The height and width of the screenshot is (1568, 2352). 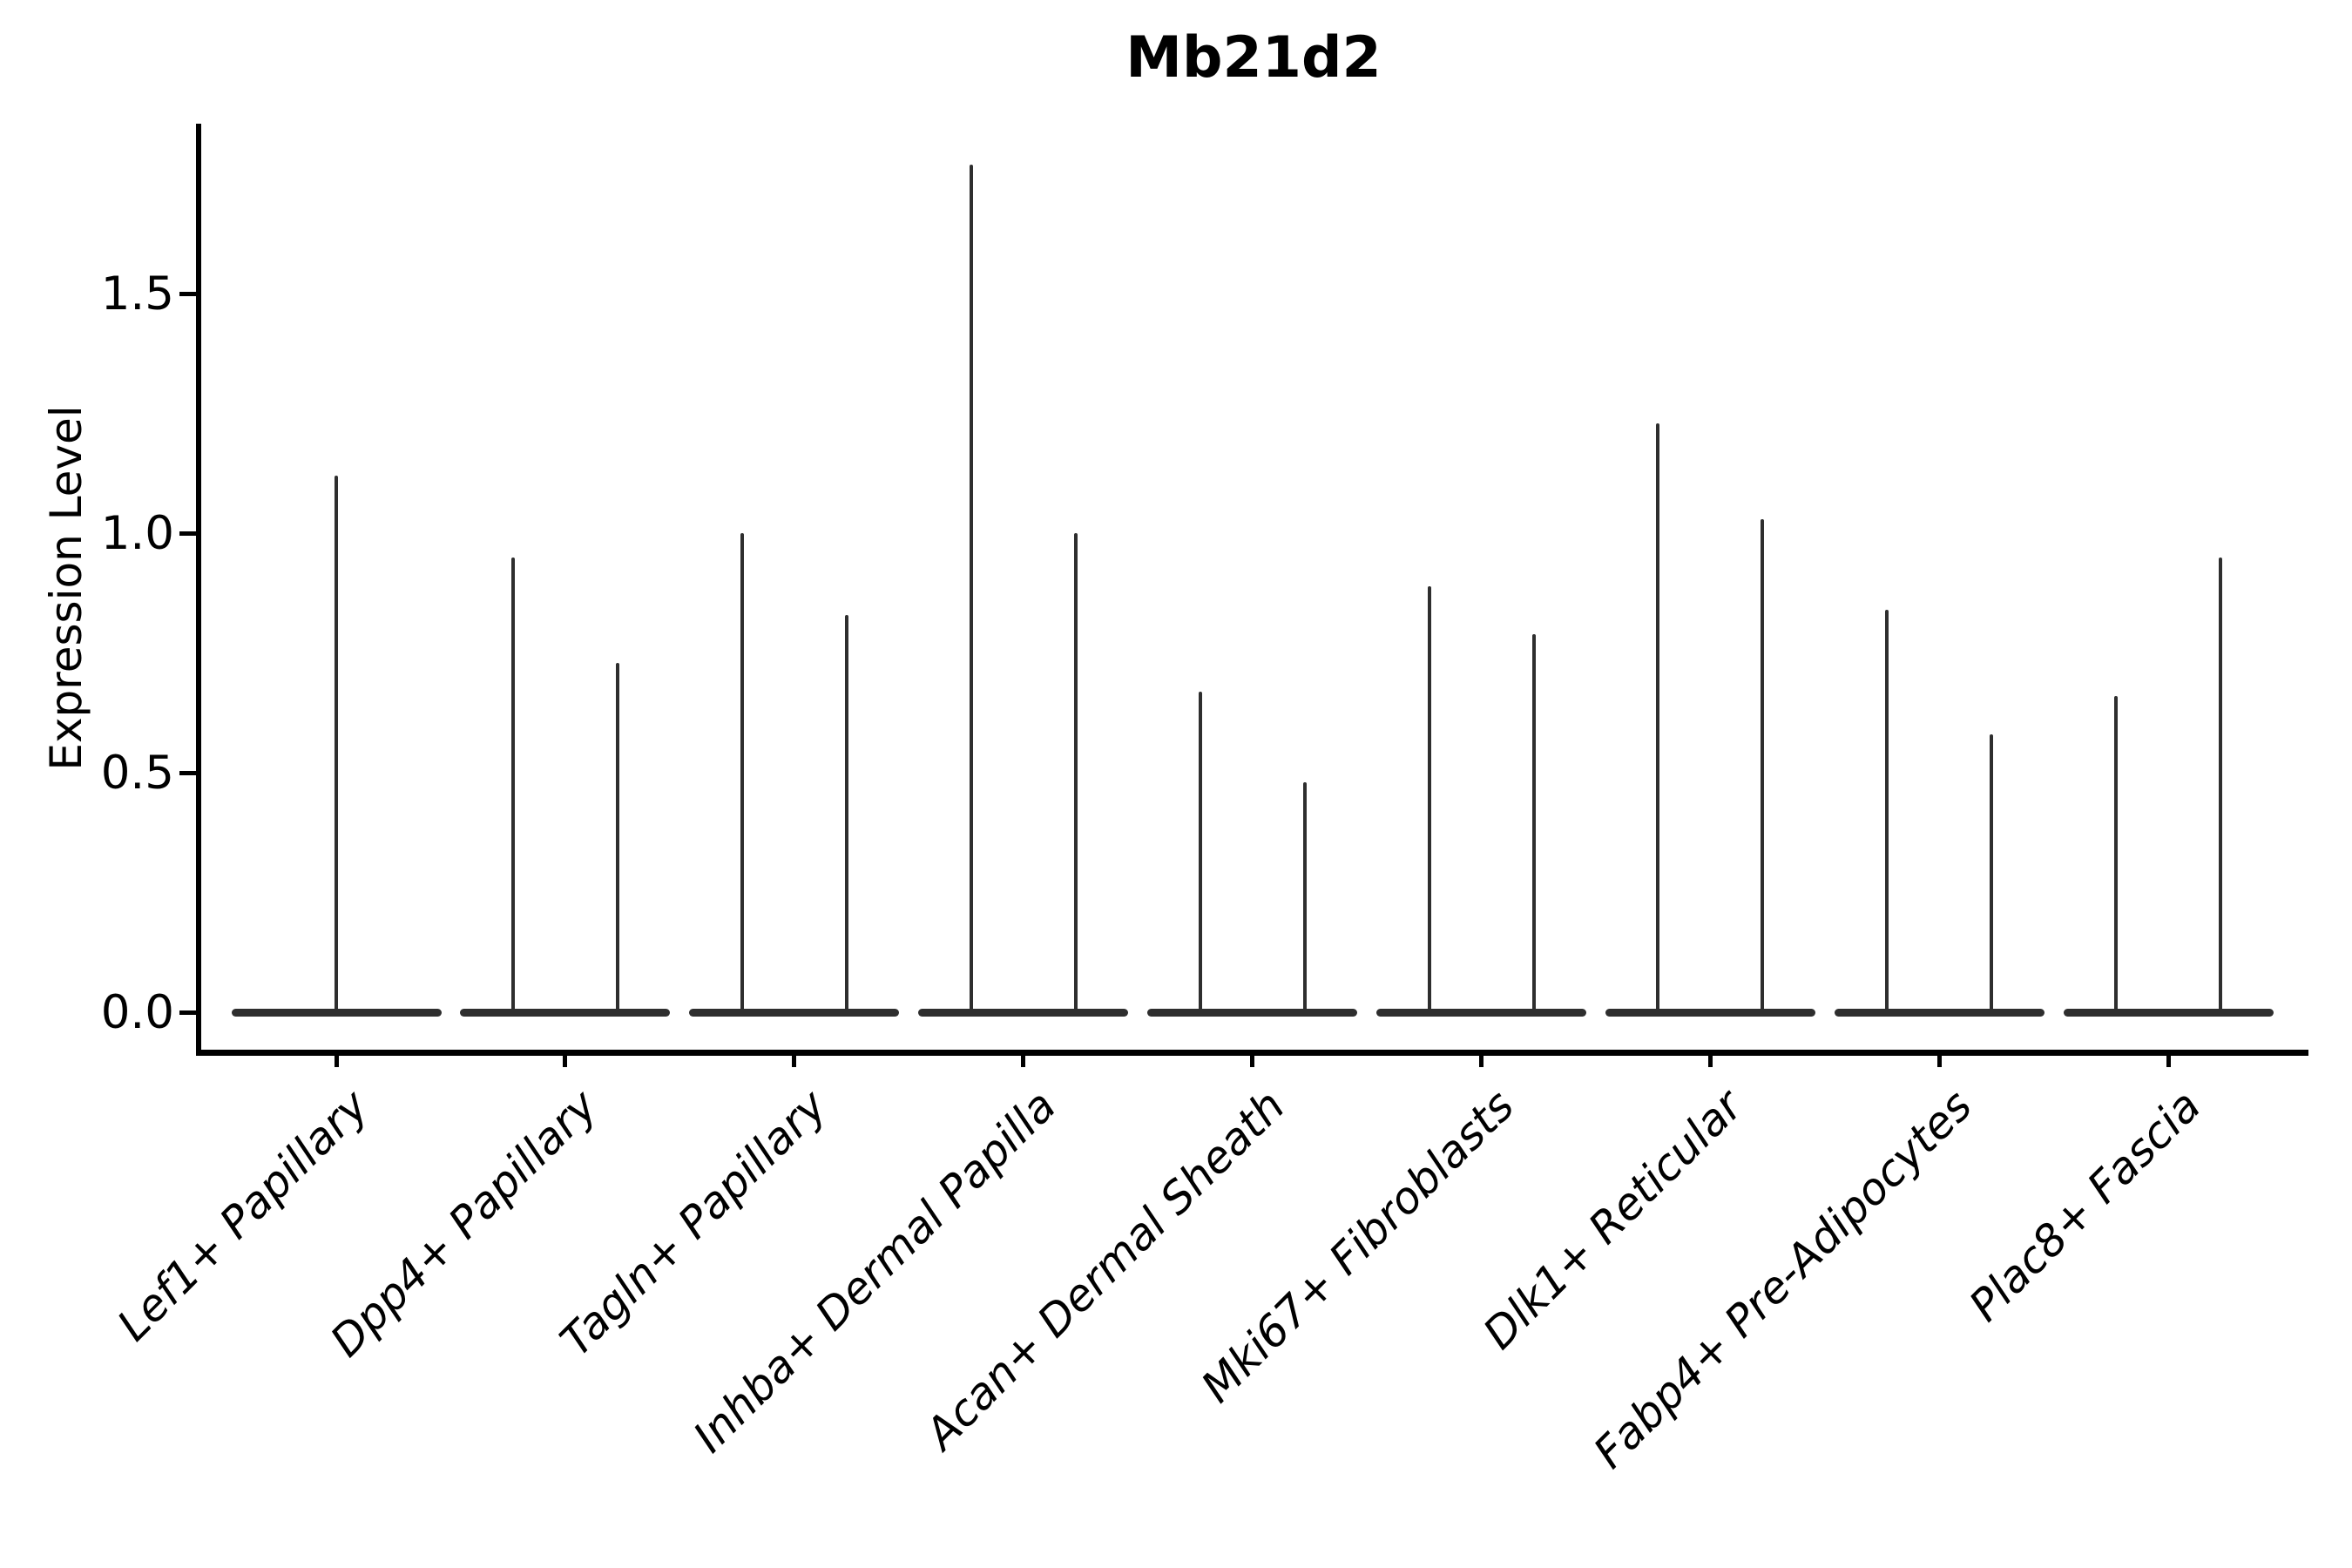 I want to click on y-tick-label: 1.5, so click(x=137, y=294).